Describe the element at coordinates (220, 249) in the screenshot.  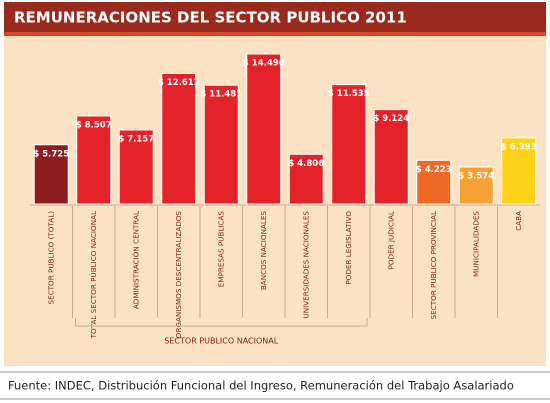
I see `x-tick-label: EMPRESAS PÚBLICAS` at that location.